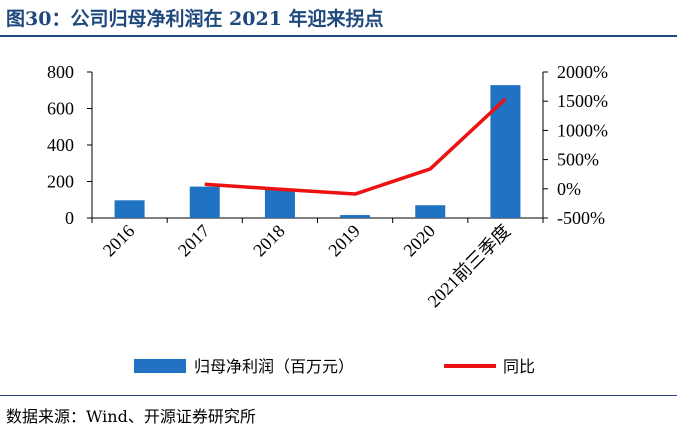 This screenshot has width=677, height=438. What do you see at coordinates (195, 19) in the screenshot?
I see `figure-title: 图30：公司归母净利润在 2021 年迎来拐点` at bounding box center [195, 19].